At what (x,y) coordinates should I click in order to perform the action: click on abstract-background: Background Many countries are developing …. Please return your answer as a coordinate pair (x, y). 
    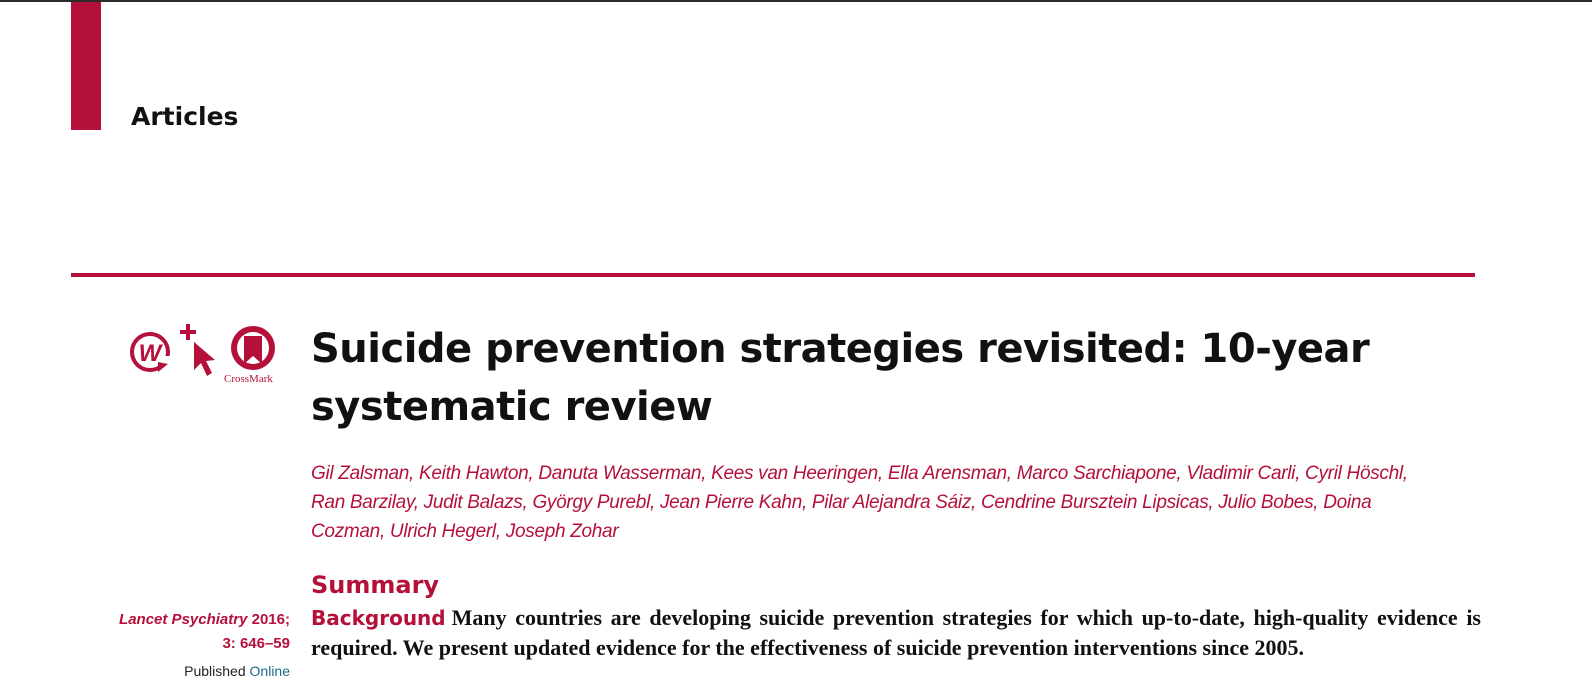
    Looking at the image, I should click on (896, 632).